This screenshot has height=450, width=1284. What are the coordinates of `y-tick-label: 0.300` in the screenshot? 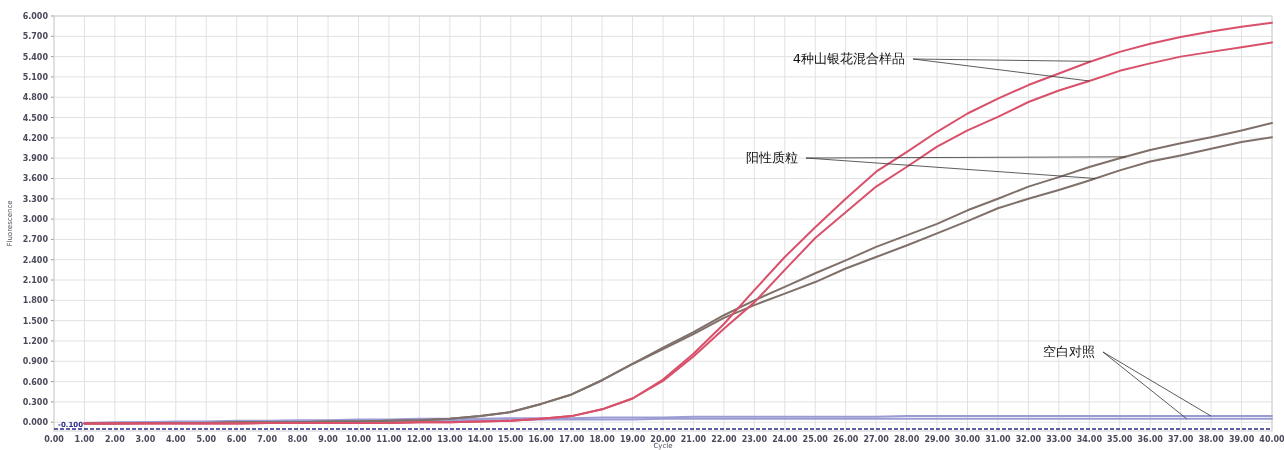 It's located at (35, 402).